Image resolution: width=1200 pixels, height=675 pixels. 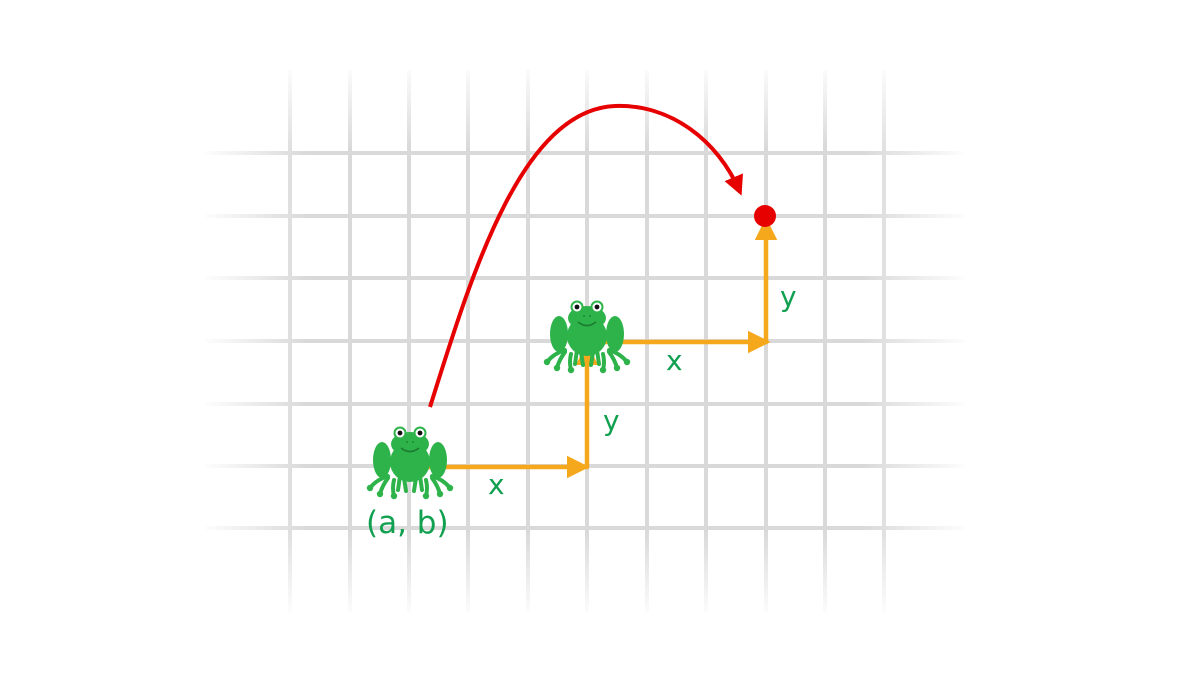 What do you see at coordinates (496, 484) in the screenshot?
I see `label-x-1: x` at bounding box center [496, 484].